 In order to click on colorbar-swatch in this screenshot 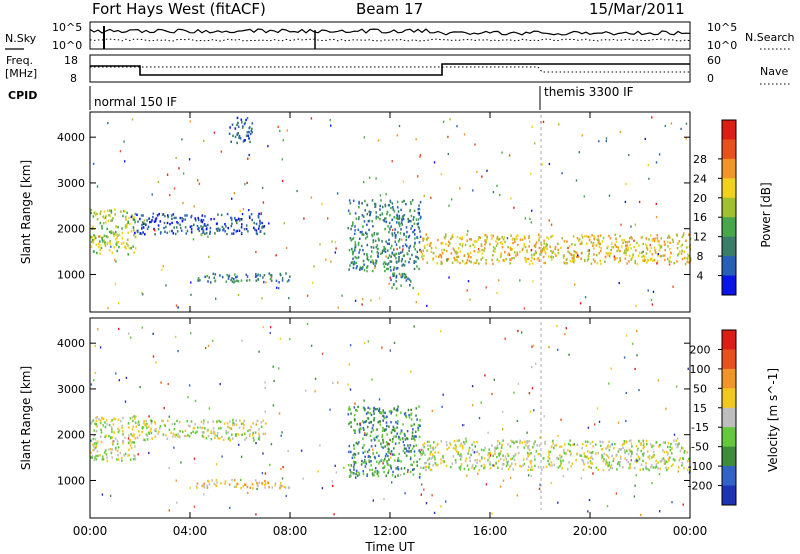, I will do `click(729, 130)`.